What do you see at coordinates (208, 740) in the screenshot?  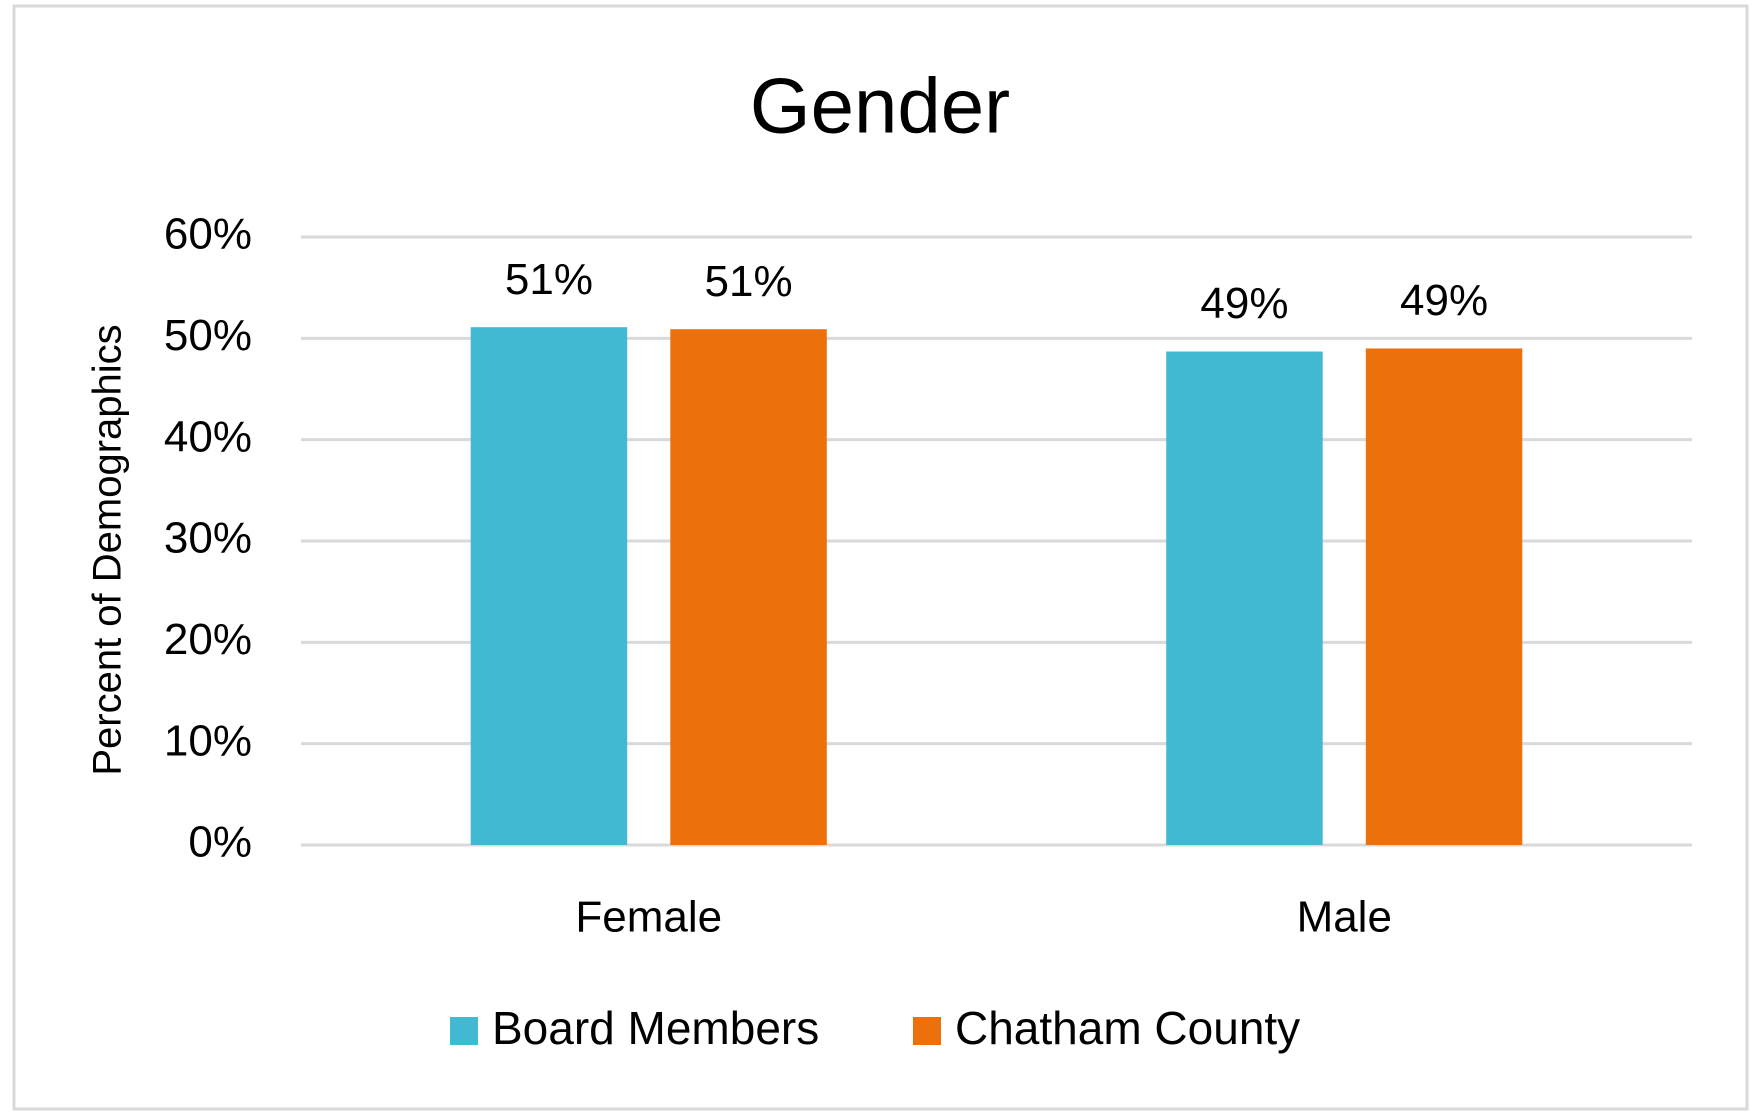 I see `y-tick-label: 10%` at bounding box center [208, 740].